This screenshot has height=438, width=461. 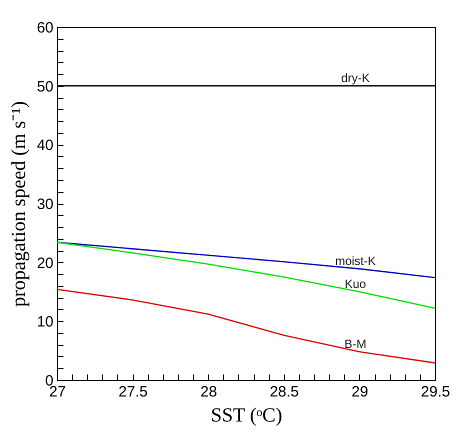 I want to click on x-tick-label: 29, so click(x=360, y=392).